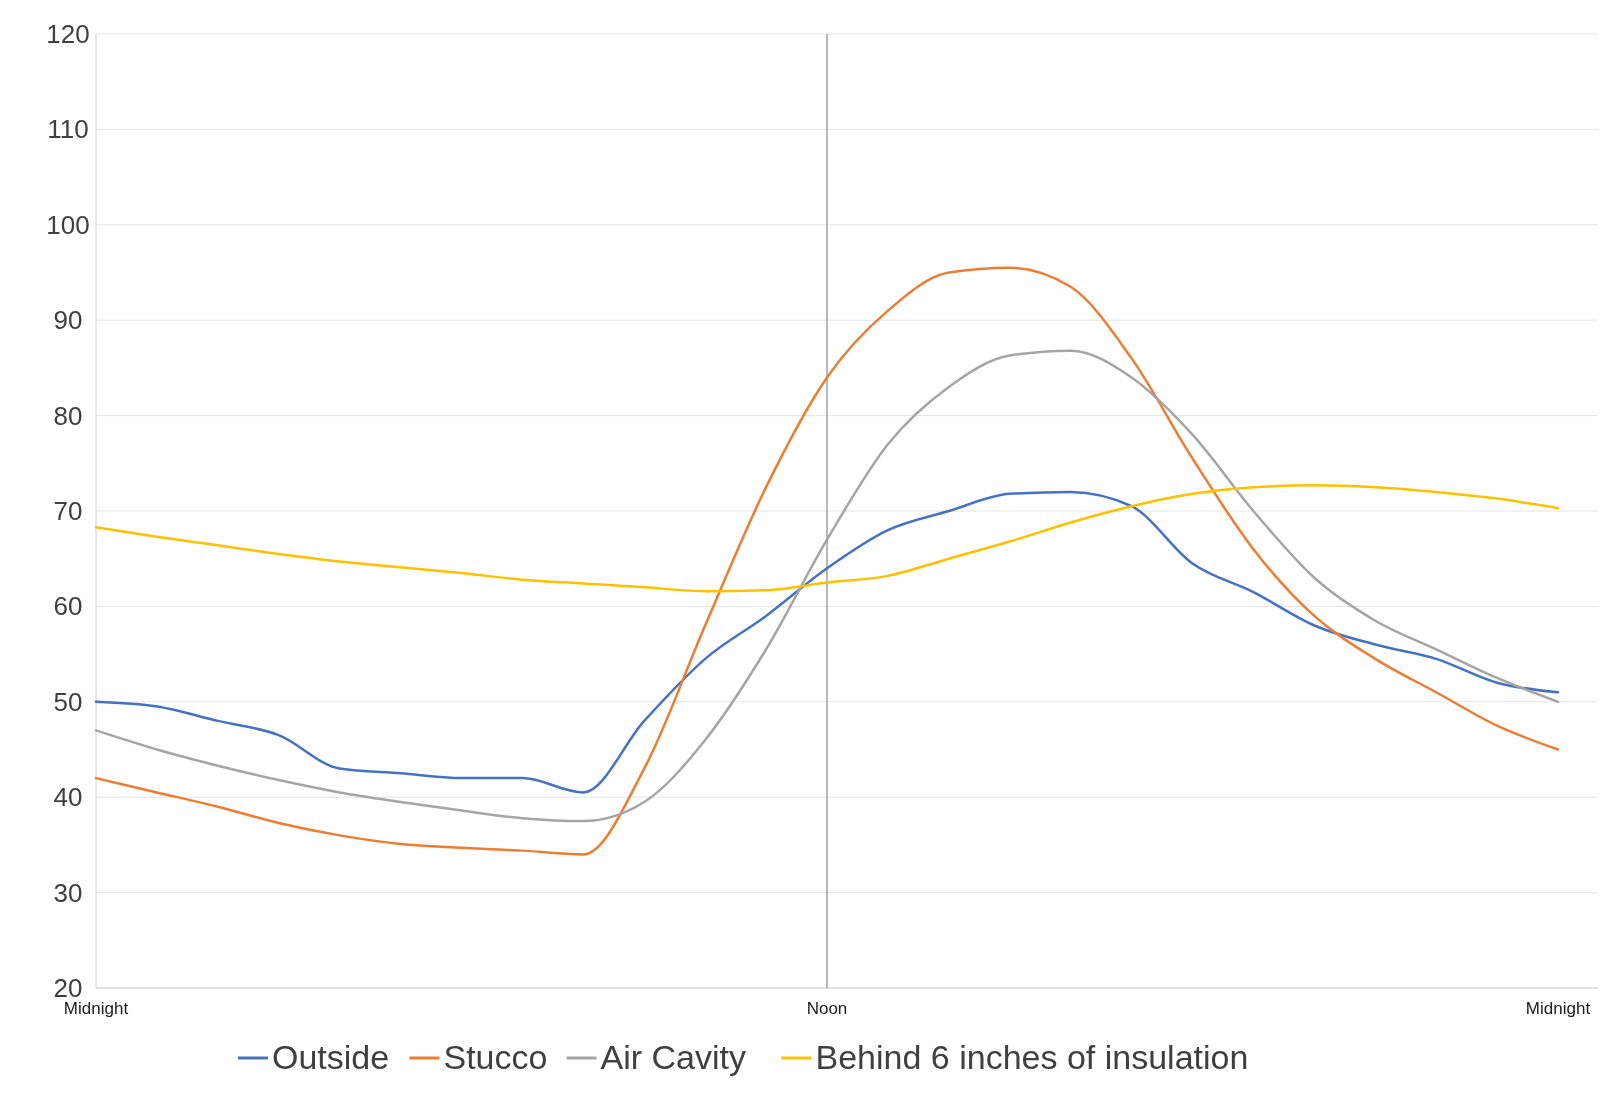 Image resolution: width=1614 pixels, height=1095 pixels. I want to click on y-tick-label: 60, so click(68, 606).